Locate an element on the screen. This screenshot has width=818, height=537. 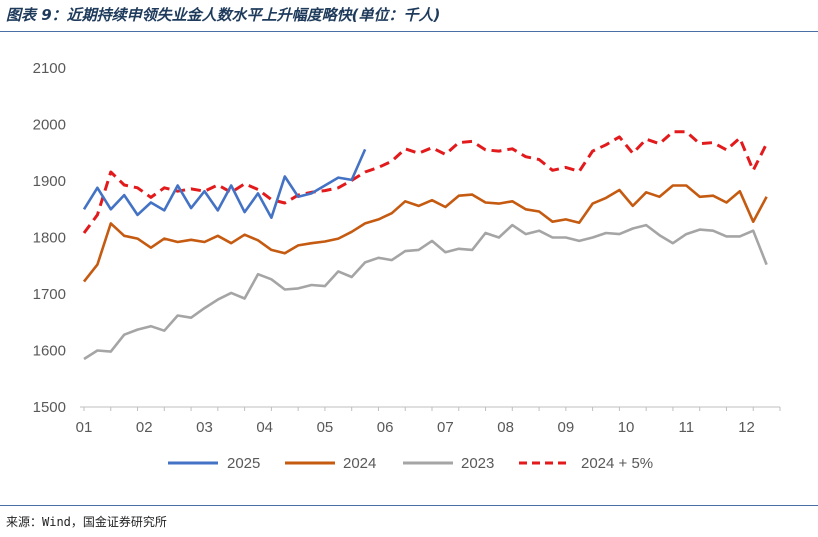
y-tick-label: 1900 is located at coordinates (49, 181).